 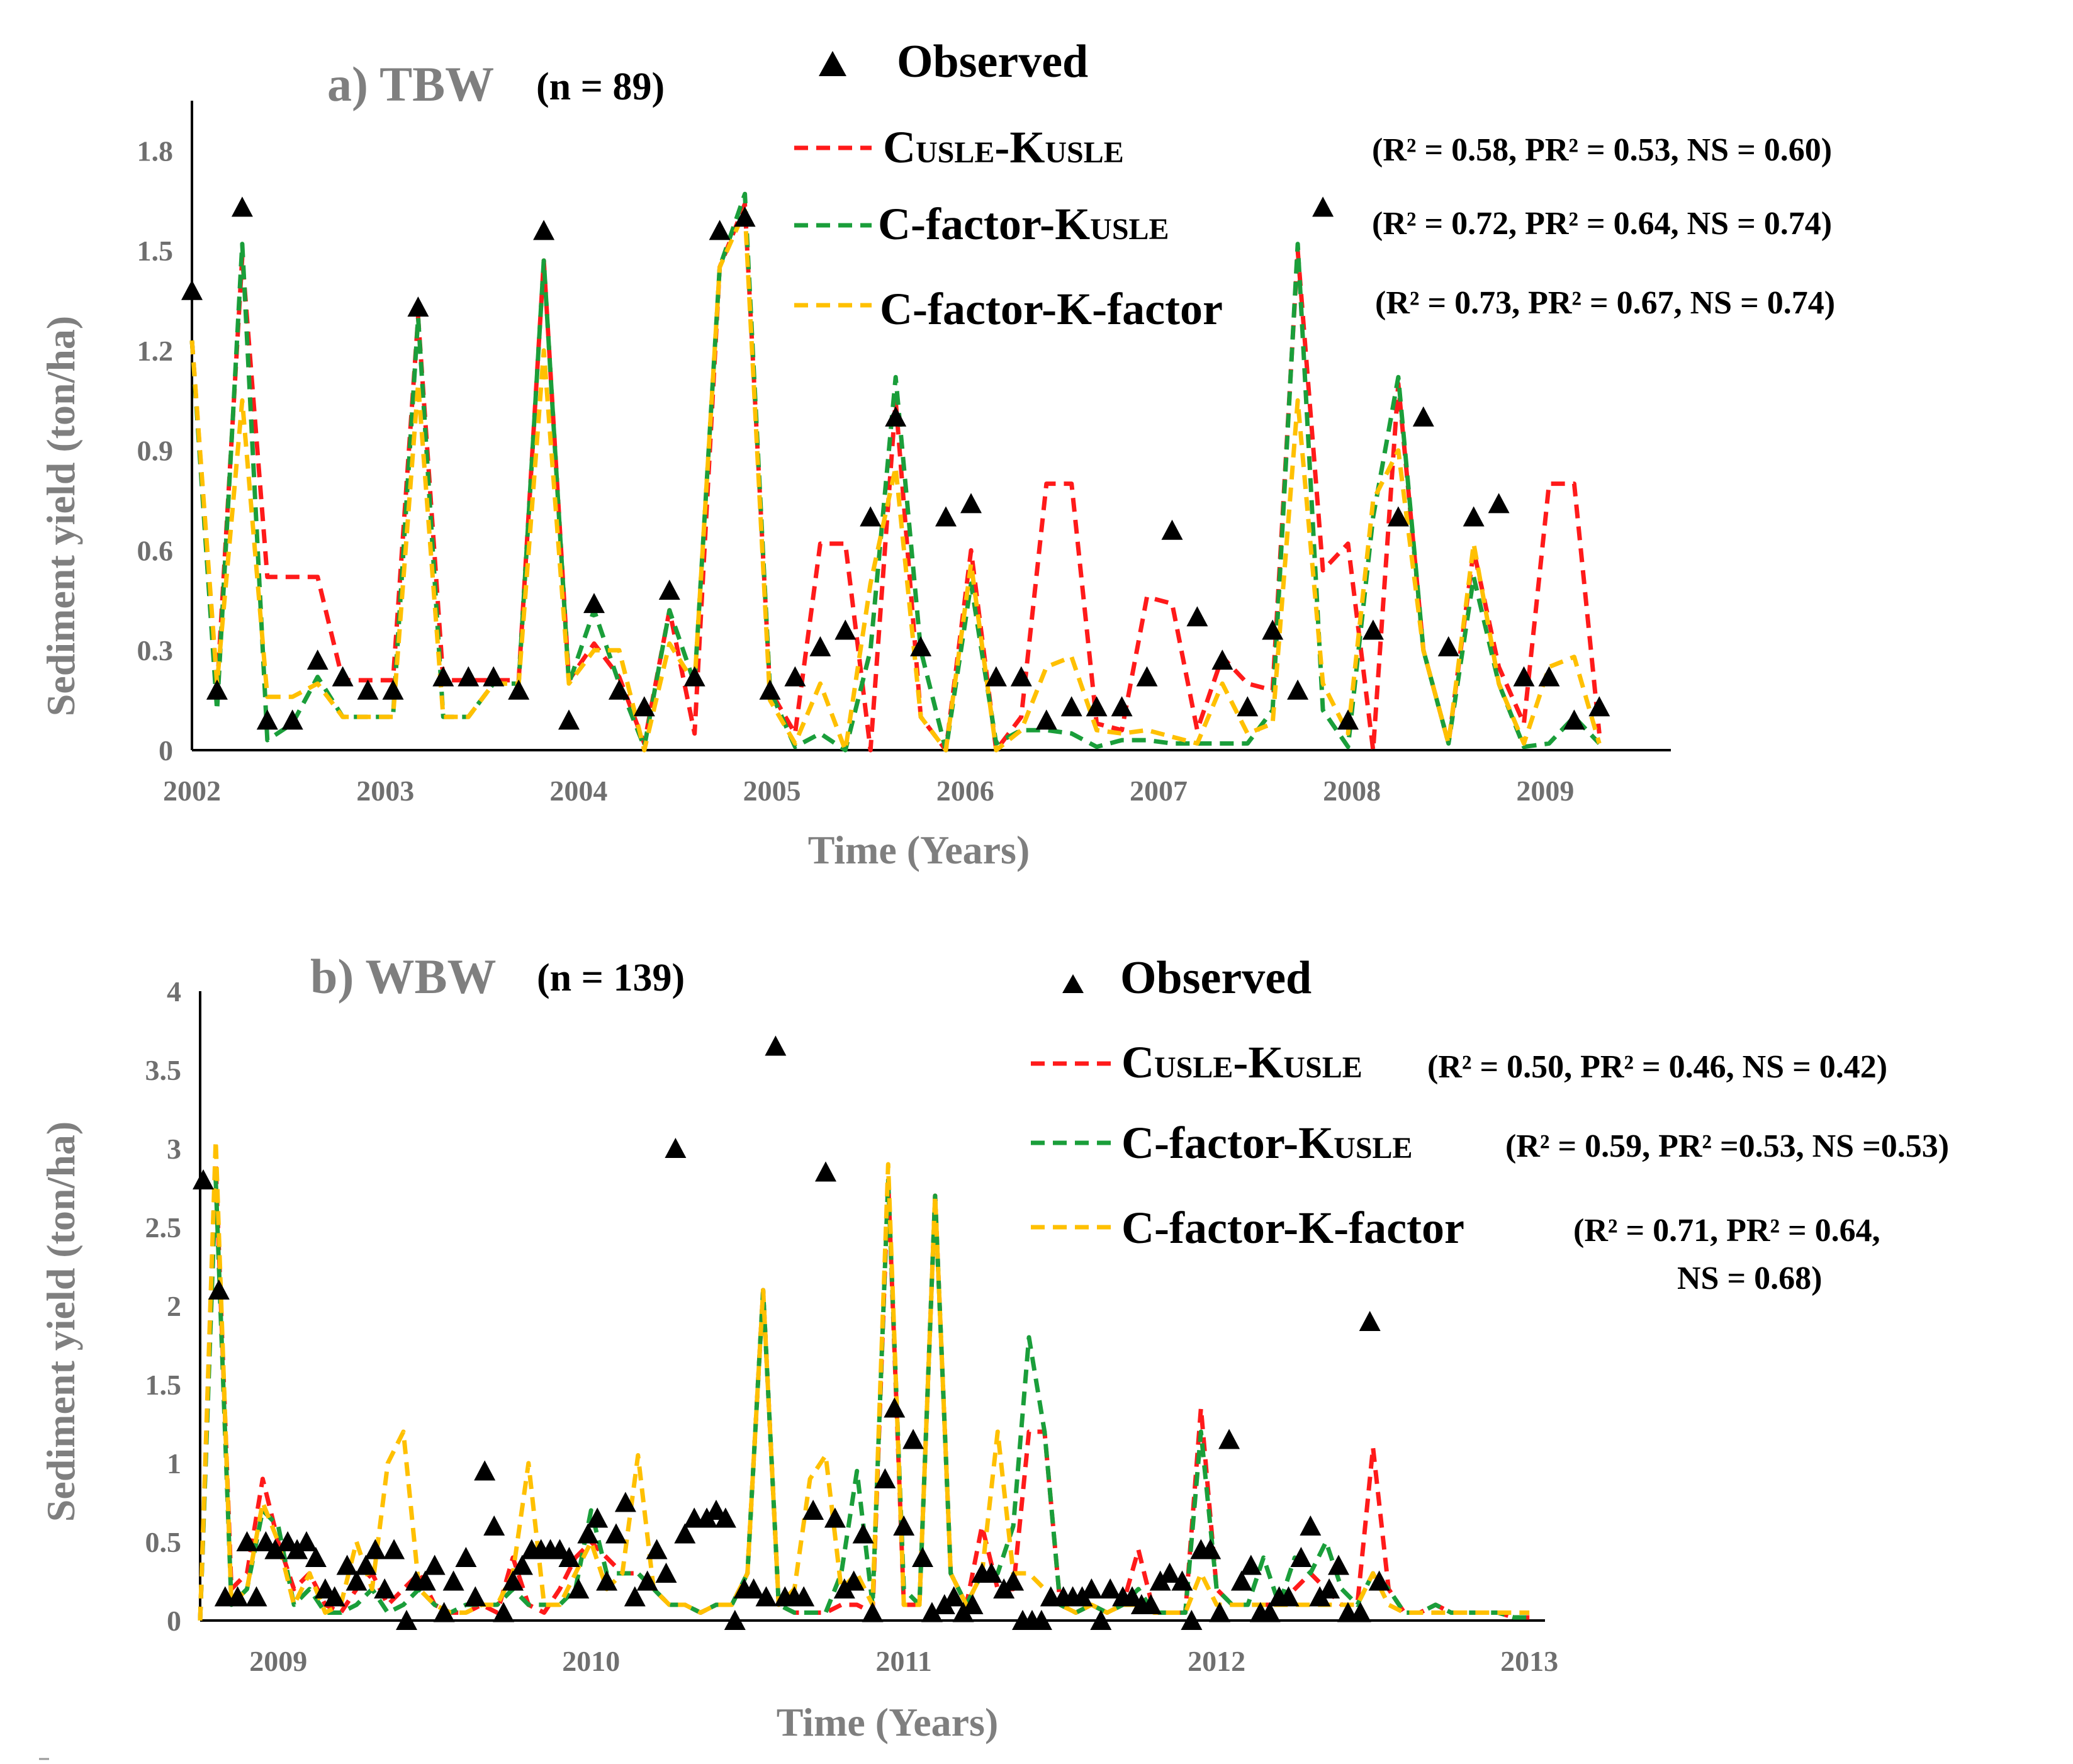 I want to click on legend-a-observed-marker, so click(x=832, y=63).